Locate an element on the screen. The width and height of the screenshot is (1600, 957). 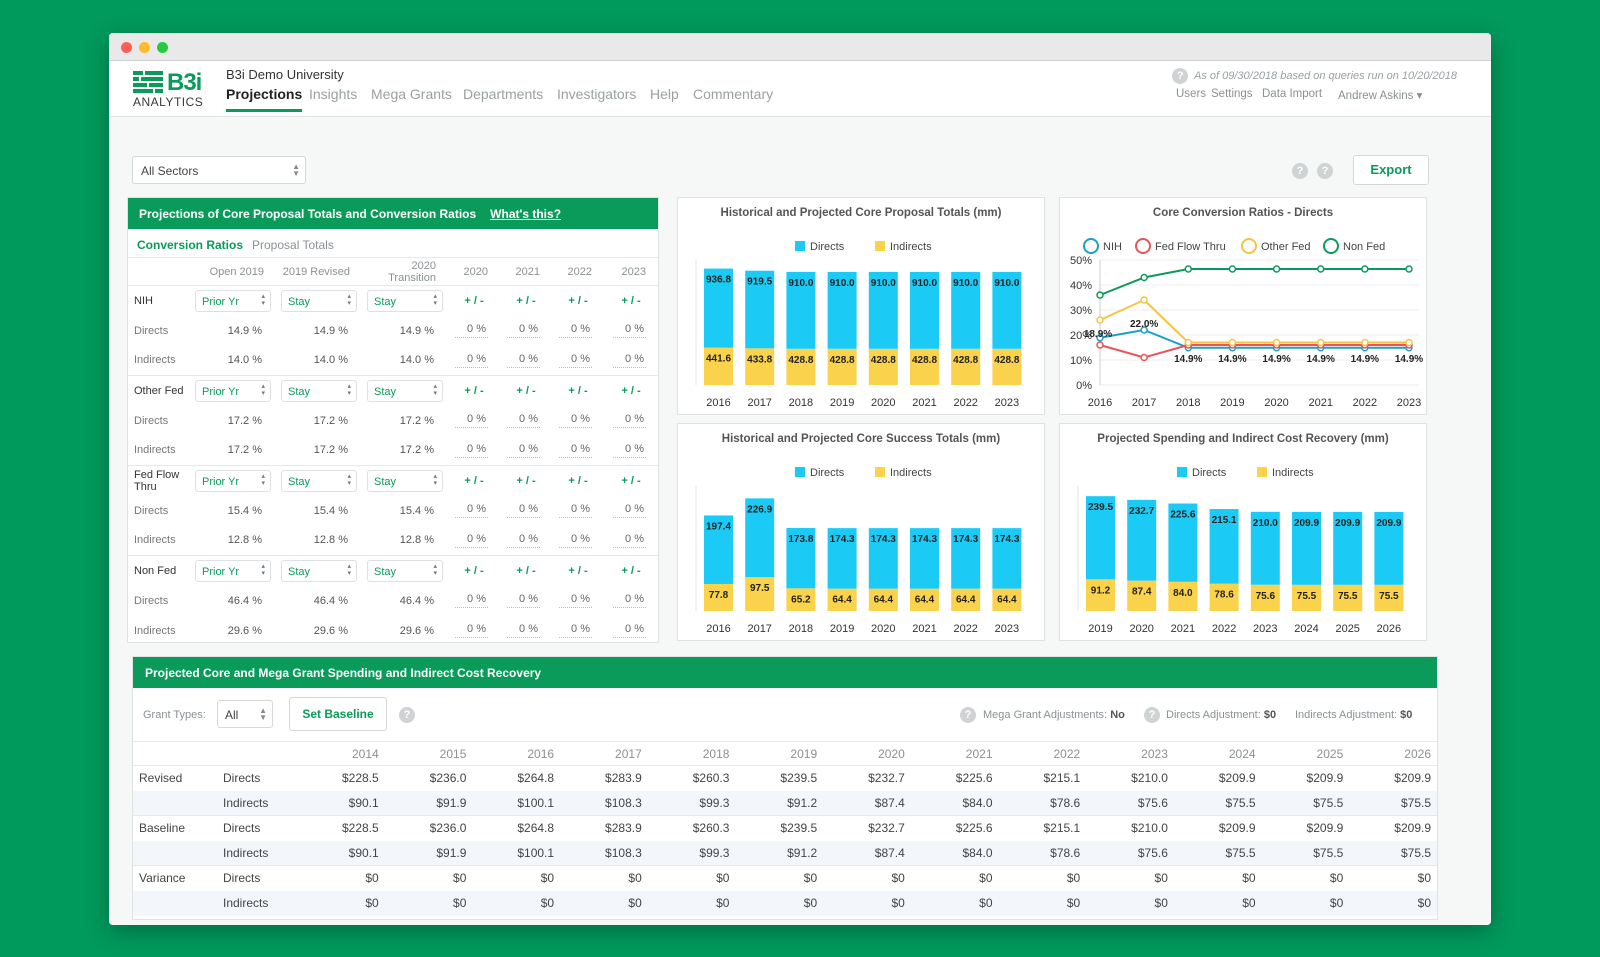
selector-cell: Prior Yr is located at coordinates (233, 390).